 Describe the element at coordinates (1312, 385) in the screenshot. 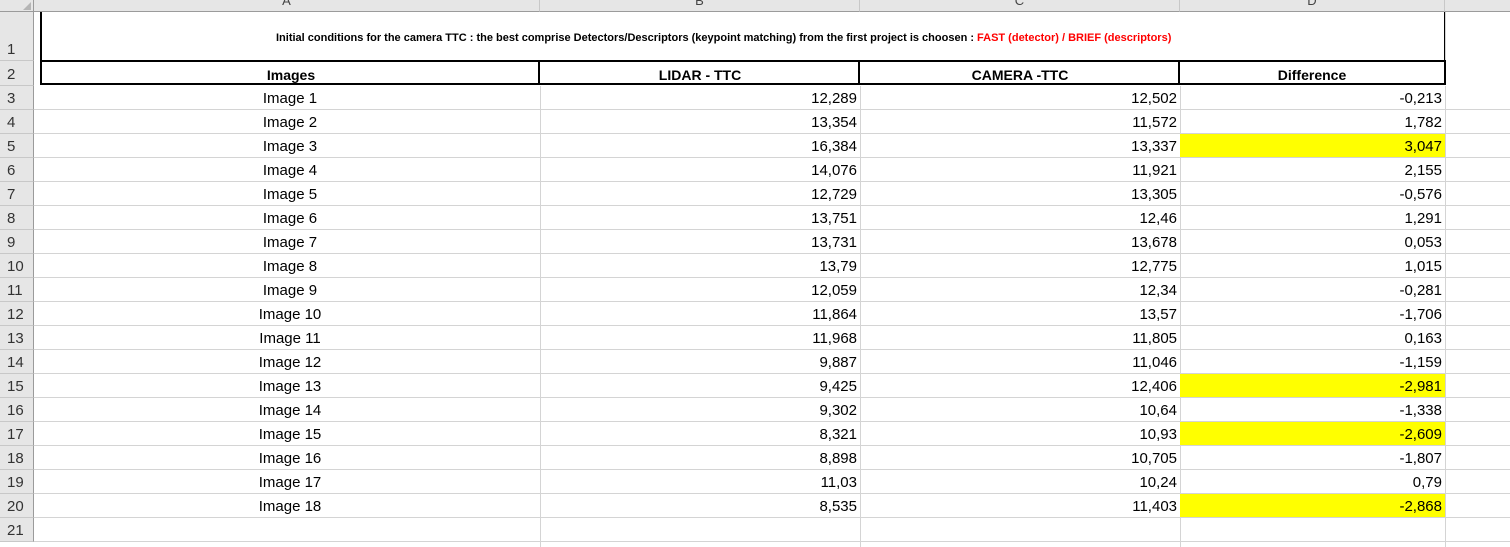

I see `cell-difference: -2,981` at that location.